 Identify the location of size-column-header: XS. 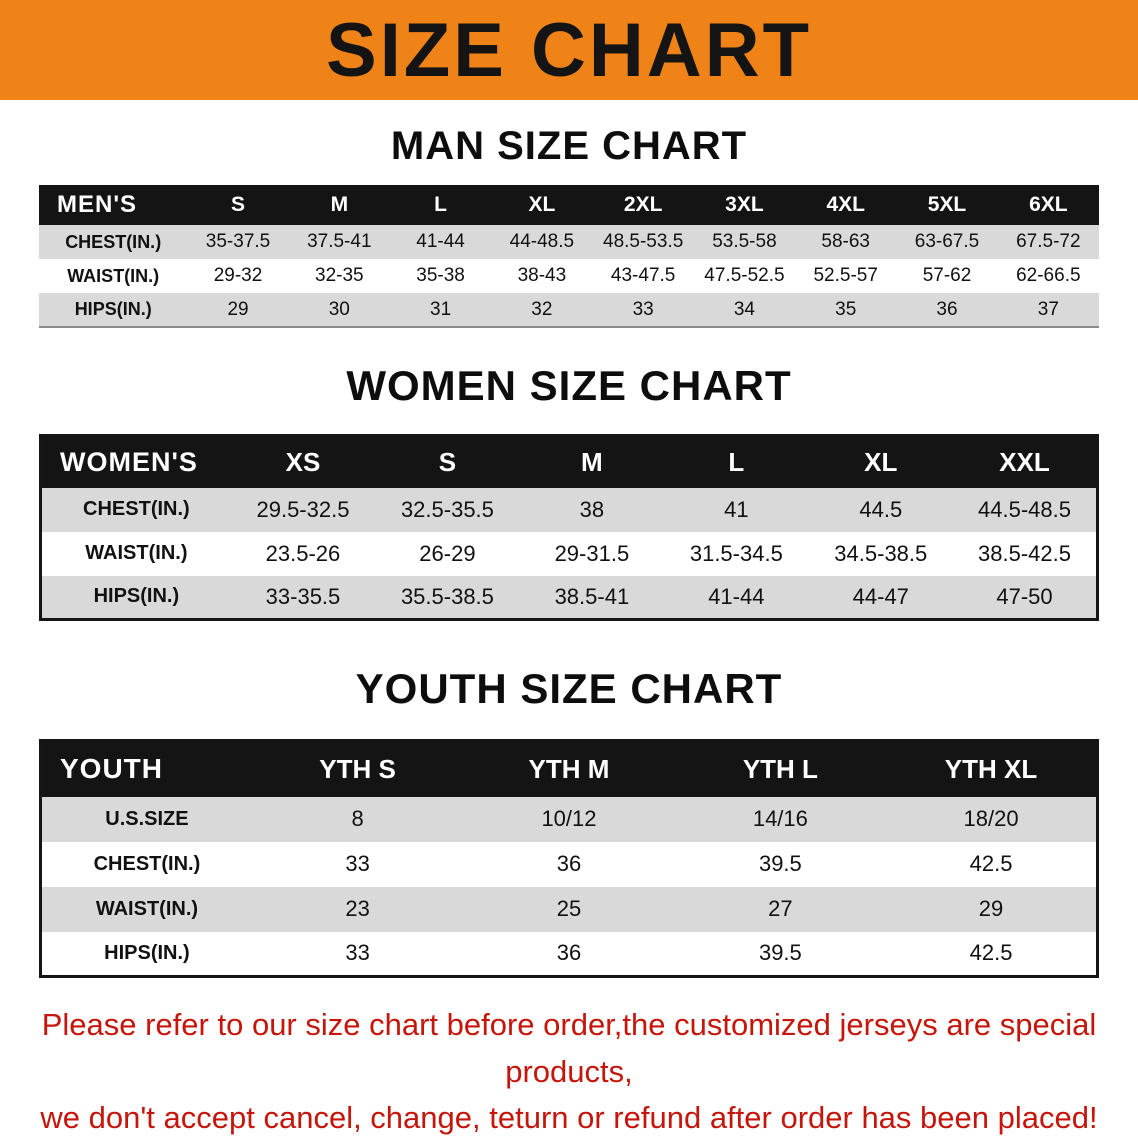
(303, 461).